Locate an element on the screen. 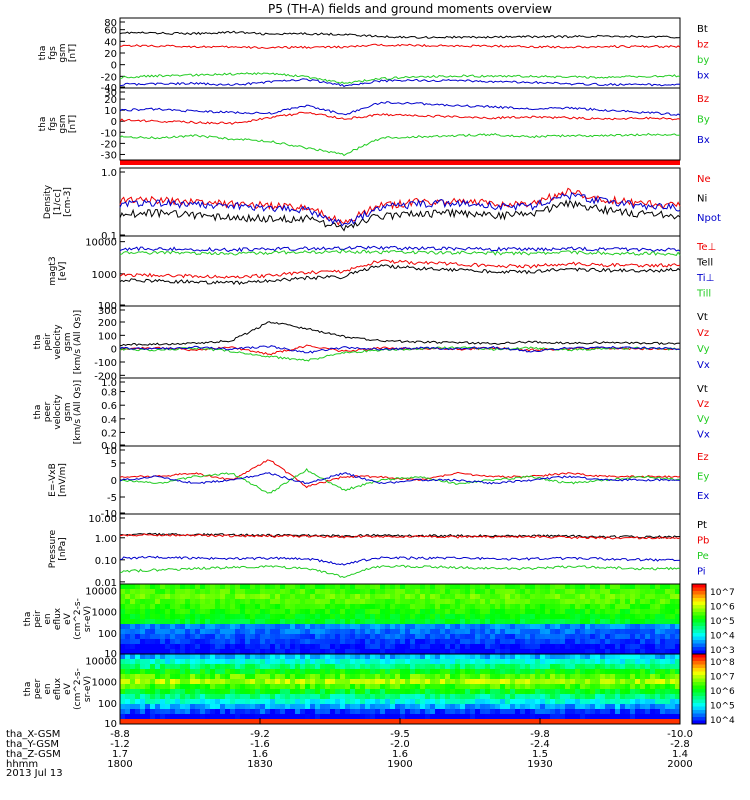  y-axis-label: gsm is located at coordinates (68, 411).